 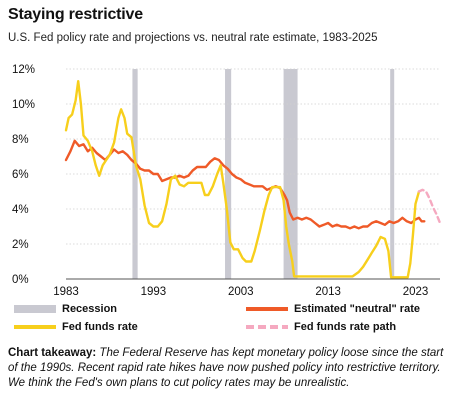 I want to click on y-tick-label: 4%, so click(x=20, y=210).